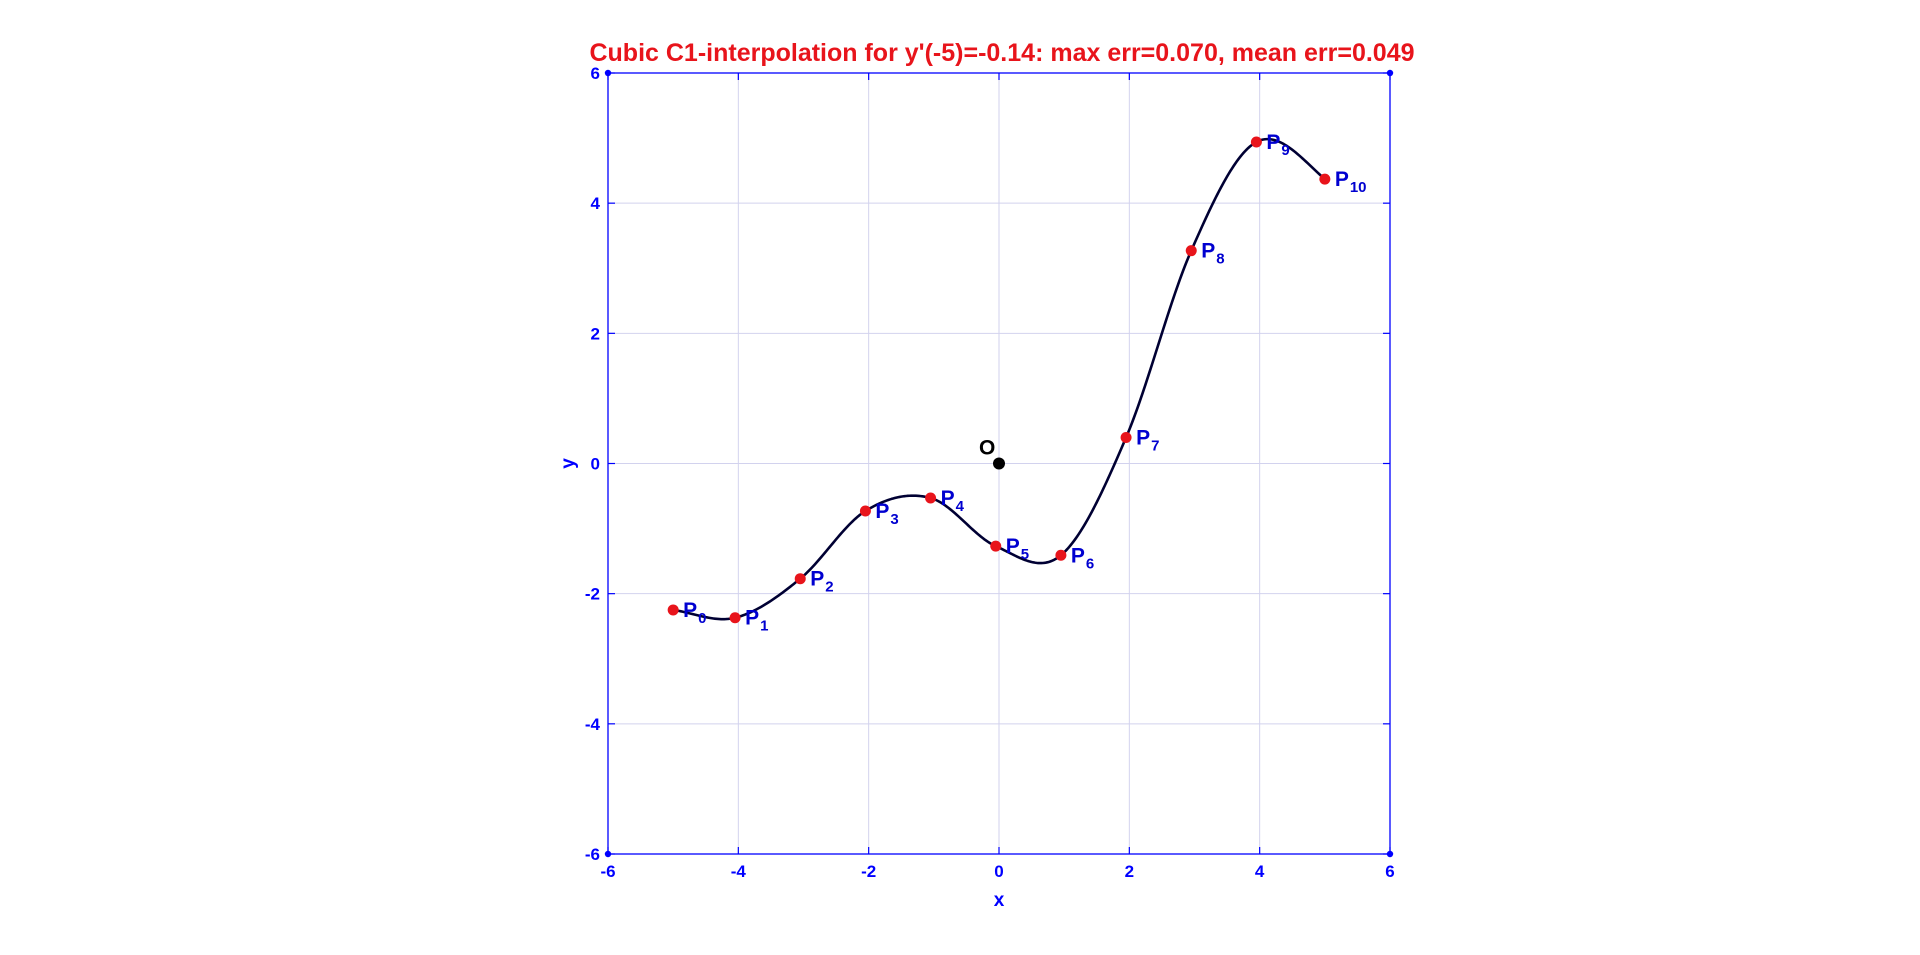 The width and height of the screenshot is (1920, 955). Describe the element at coordinates (1025, 554) in the screenshot. I see `point-label-subscript: 5` at that location.